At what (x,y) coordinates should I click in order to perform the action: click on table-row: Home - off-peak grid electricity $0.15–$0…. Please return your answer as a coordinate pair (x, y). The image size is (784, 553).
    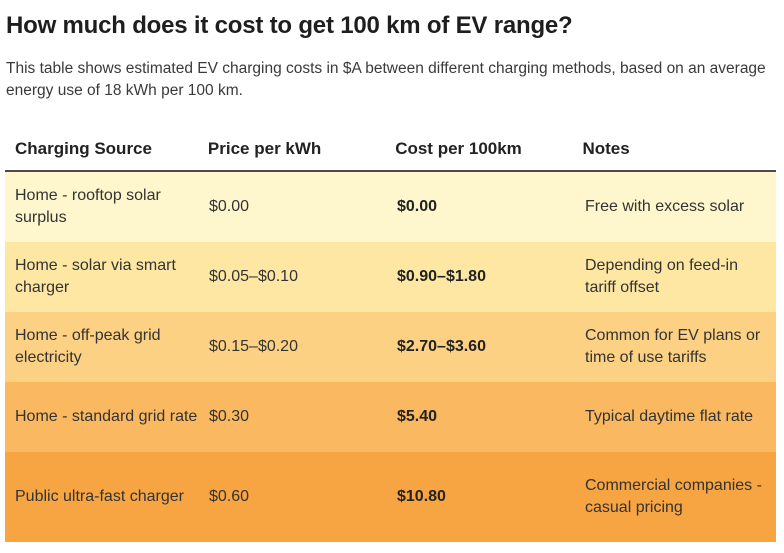
    Looking at the image, I should click on (390, 347).